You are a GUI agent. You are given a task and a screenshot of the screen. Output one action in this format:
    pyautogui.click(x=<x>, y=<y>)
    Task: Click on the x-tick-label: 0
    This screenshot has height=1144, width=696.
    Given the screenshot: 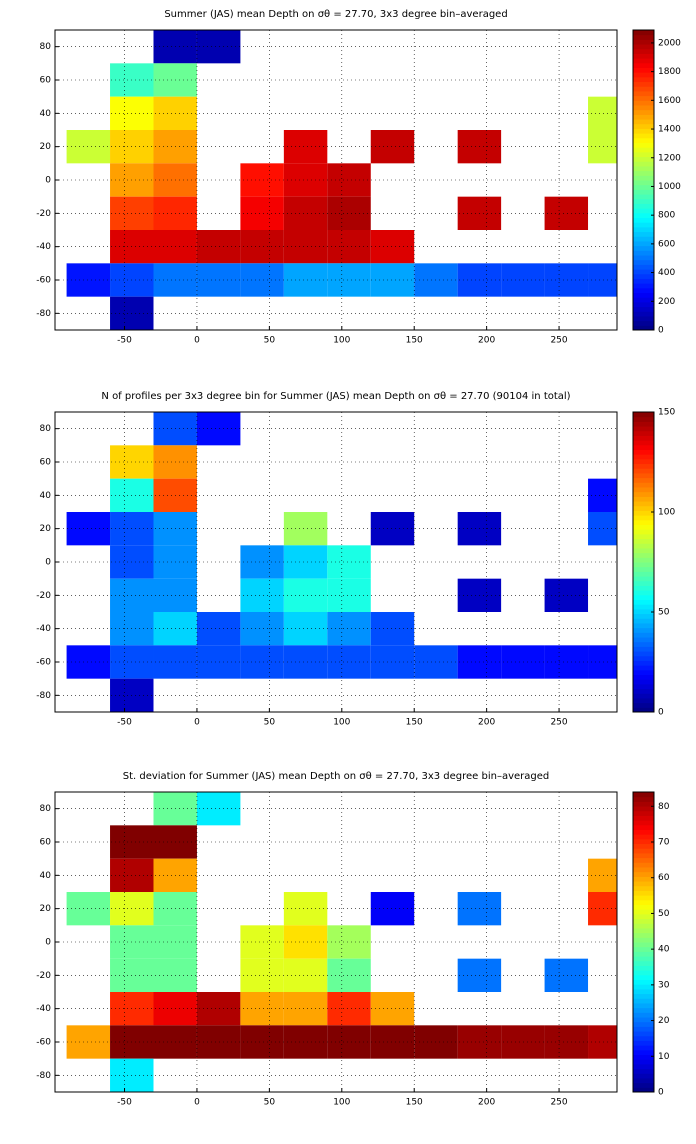 What is the action you would take?
    pyautogui.click(x=197, y=341)
    